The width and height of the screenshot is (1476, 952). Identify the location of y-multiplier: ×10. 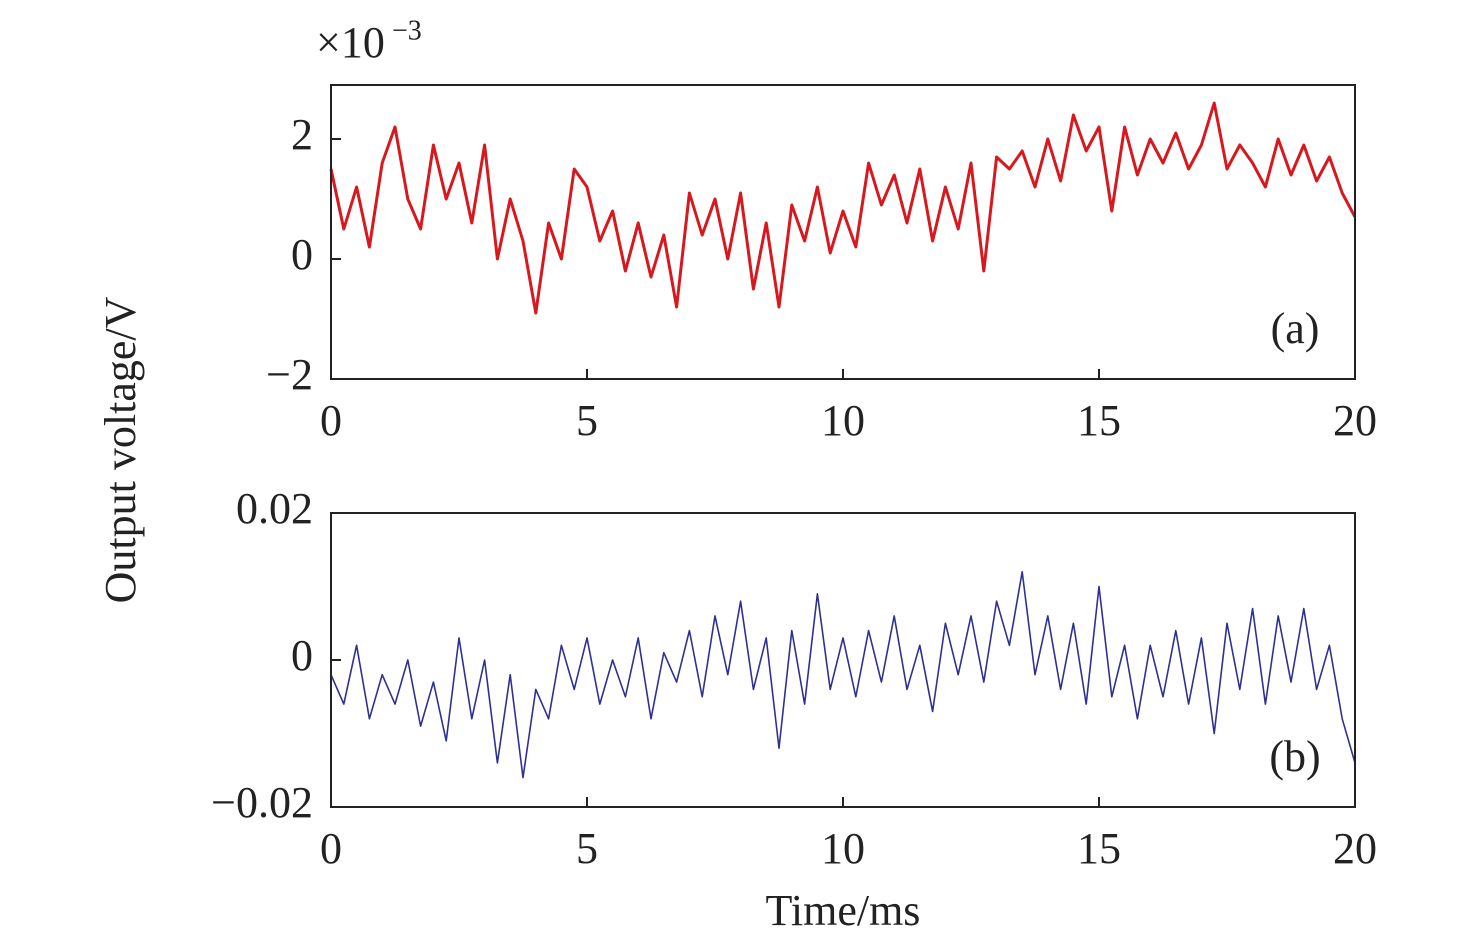
(350, 42).